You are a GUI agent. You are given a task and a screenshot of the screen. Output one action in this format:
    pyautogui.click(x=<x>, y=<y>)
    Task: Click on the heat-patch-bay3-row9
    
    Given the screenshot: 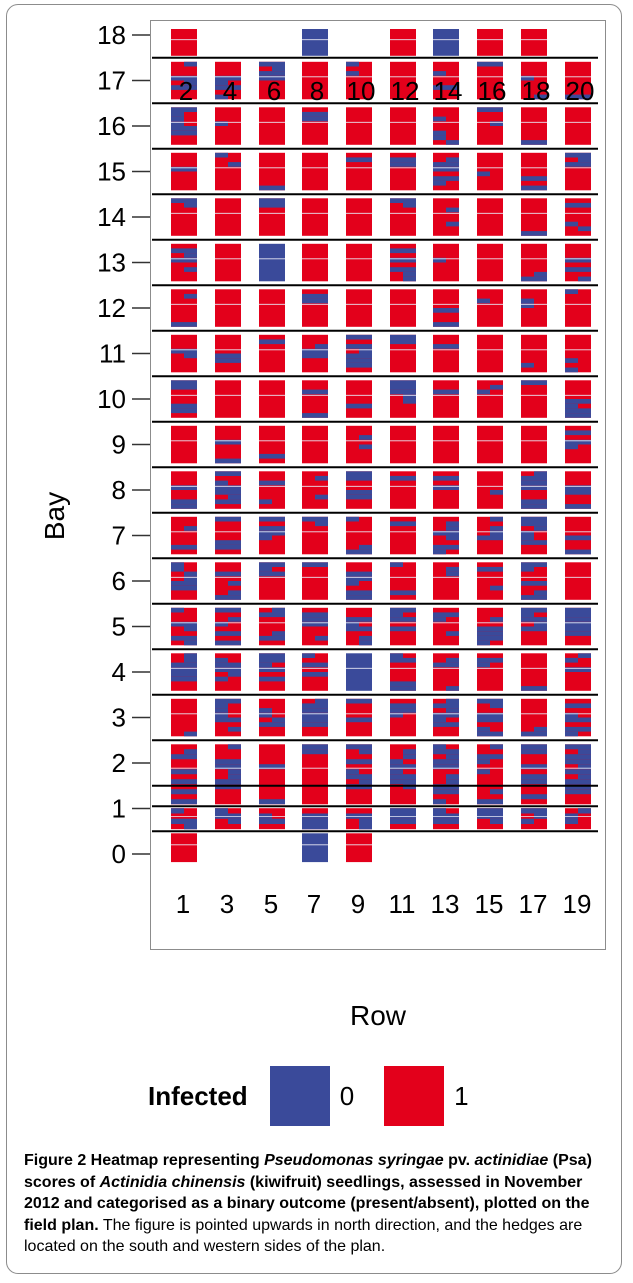 What is the action you would take?
    pyautogui.click(x=359, y=701)
    